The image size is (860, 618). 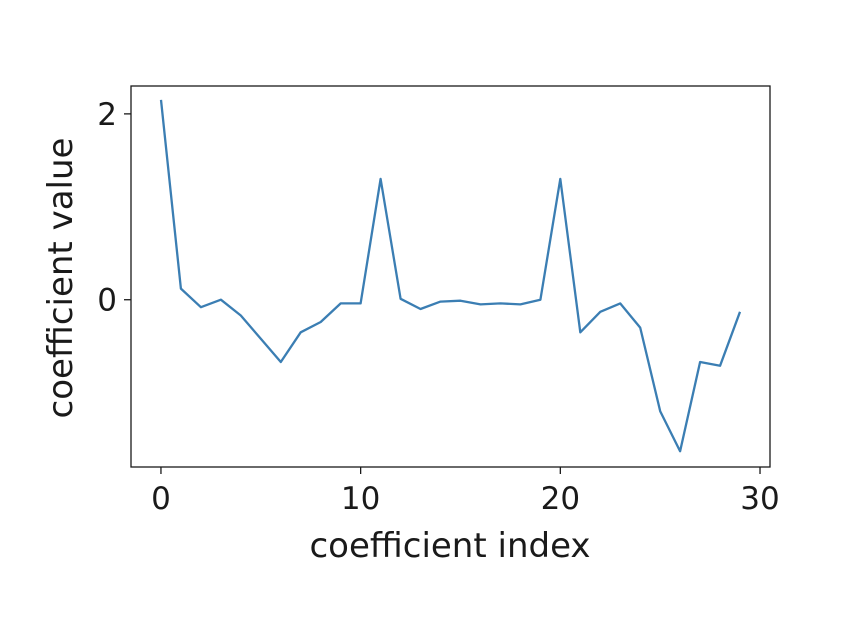 What do you see at coordinates (360, 499) in the screenshot?
I see `x-tick-label: 10` at bounding box center [360, 499].